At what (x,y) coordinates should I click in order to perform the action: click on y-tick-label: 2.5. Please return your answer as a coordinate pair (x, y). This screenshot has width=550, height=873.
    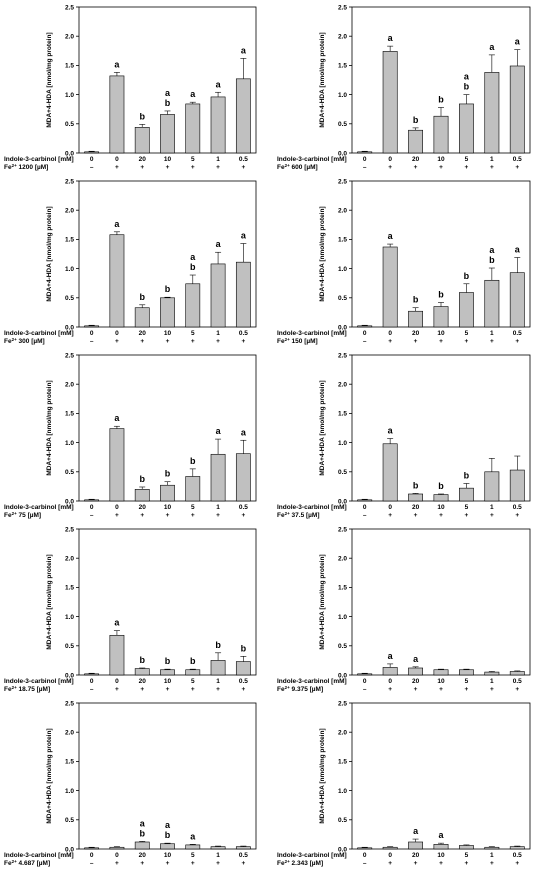
    Looking at the image, I should click on (342, 703).